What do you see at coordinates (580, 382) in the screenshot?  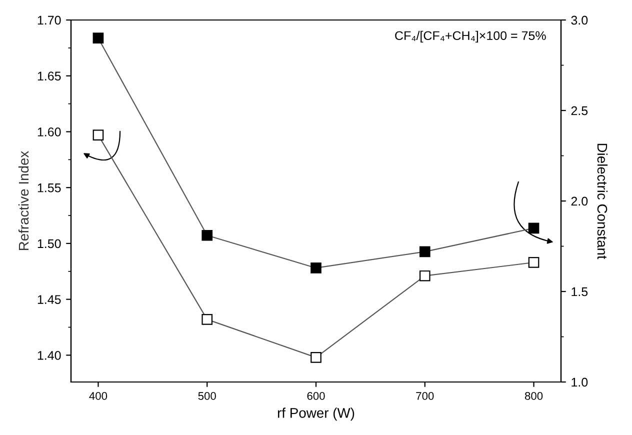 I see `y2-tick-label: 1.0` at bounding box center [580, 382].